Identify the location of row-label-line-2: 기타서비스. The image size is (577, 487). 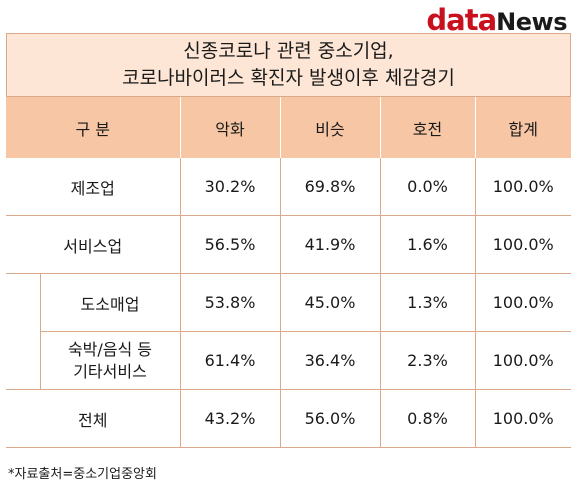
(110, 371).